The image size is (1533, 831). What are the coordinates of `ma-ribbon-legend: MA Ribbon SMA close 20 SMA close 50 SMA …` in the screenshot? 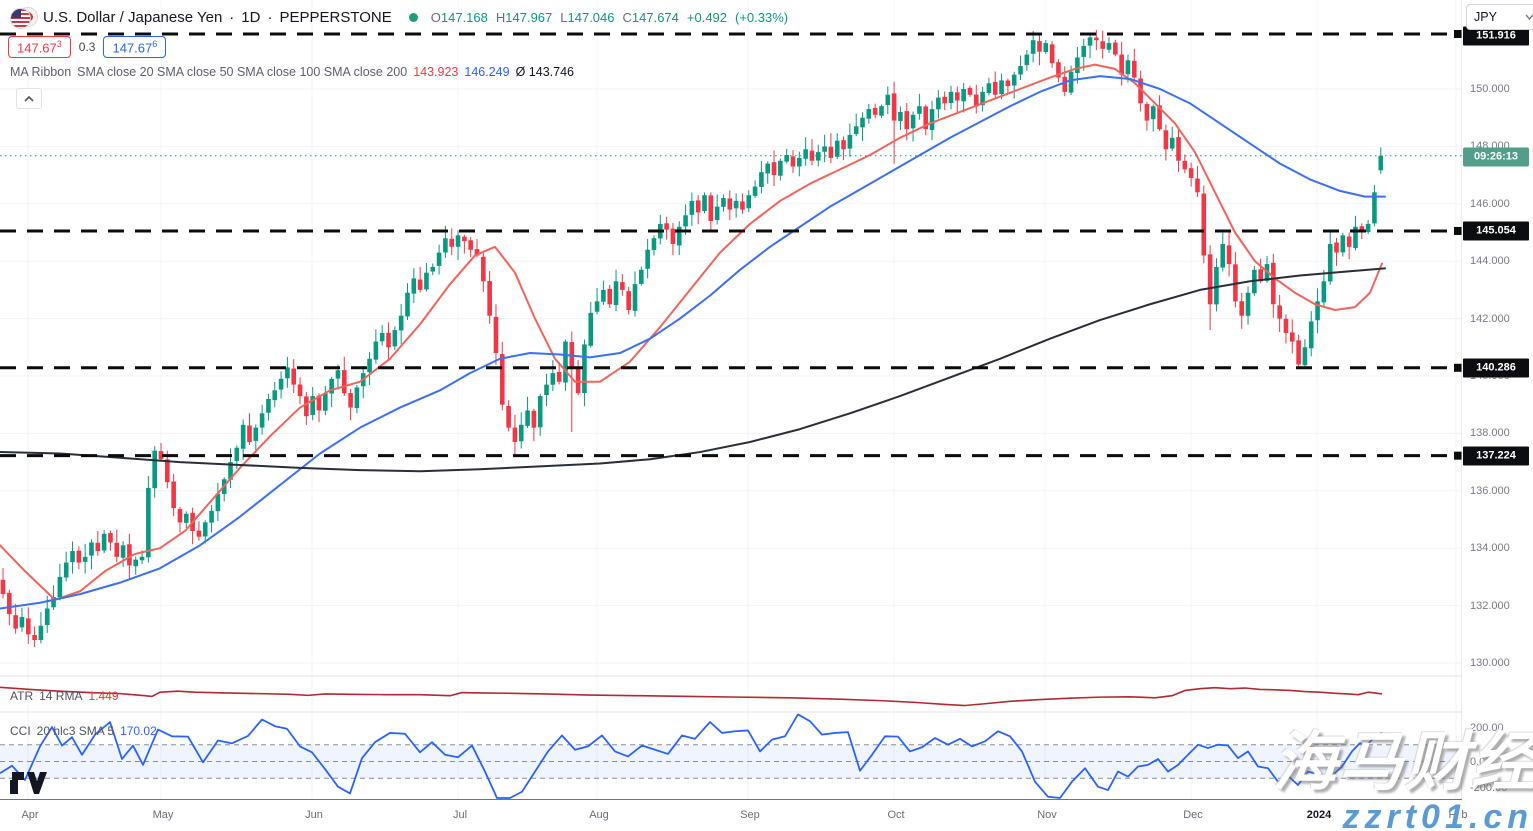 It's located at (292, 72).